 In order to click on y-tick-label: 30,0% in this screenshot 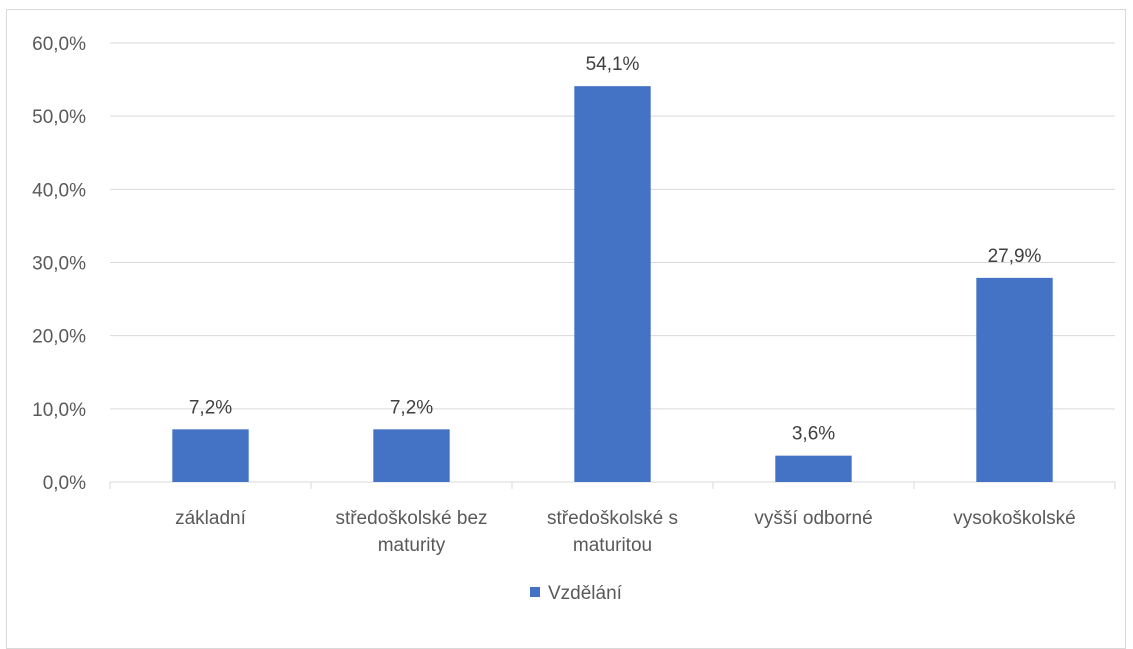, I will do `click(59, 264)`.